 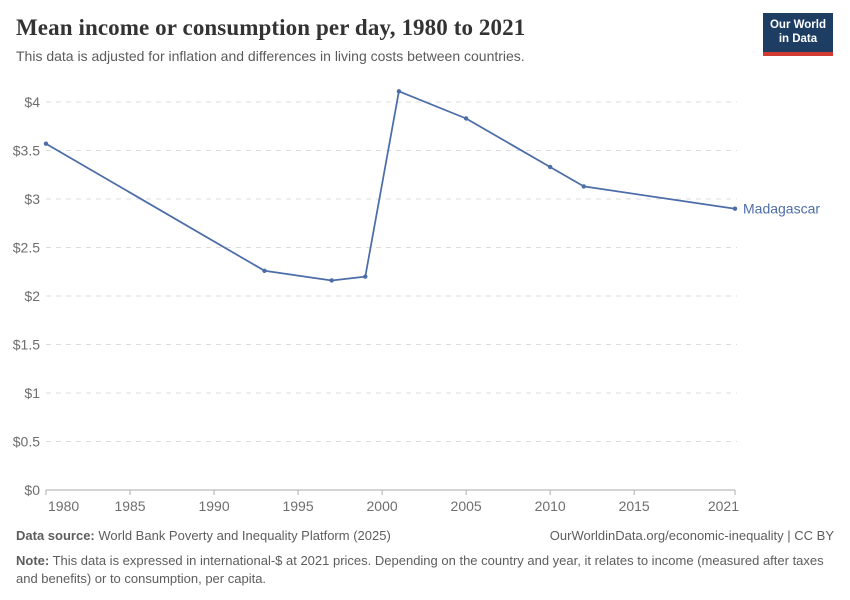 I want to click on owid-logo-line2: in Data, so click(x=798, y=39).